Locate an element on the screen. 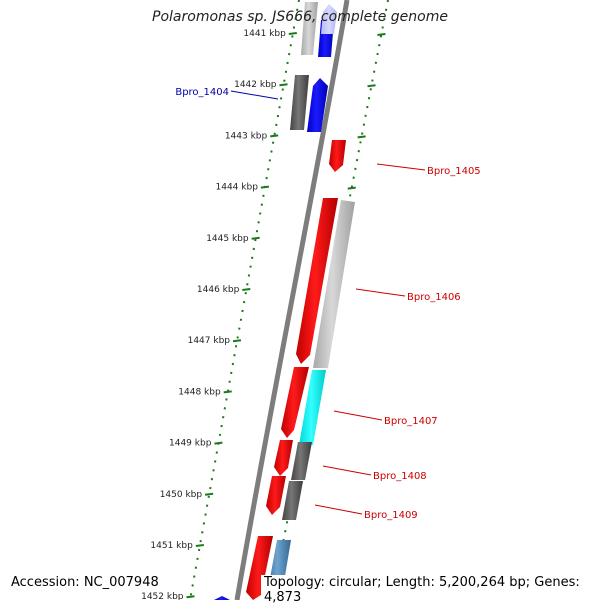 The width and height of the screenshot is (600, 605). gene-label-bpro-1408: Bpro_1408 is located at coordinates (400, 476).